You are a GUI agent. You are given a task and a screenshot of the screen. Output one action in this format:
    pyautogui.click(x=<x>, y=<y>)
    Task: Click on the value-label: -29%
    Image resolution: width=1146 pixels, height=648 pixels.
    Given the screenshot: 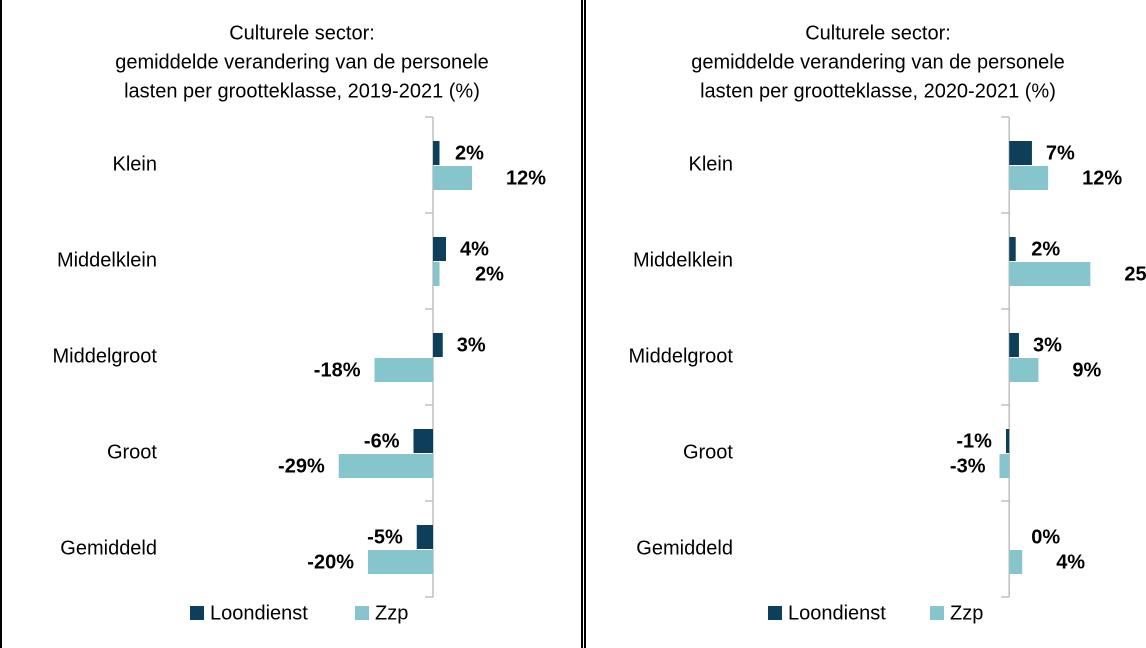 What is the action you would take?
    pyautogui.click(x=301, y=466)
    